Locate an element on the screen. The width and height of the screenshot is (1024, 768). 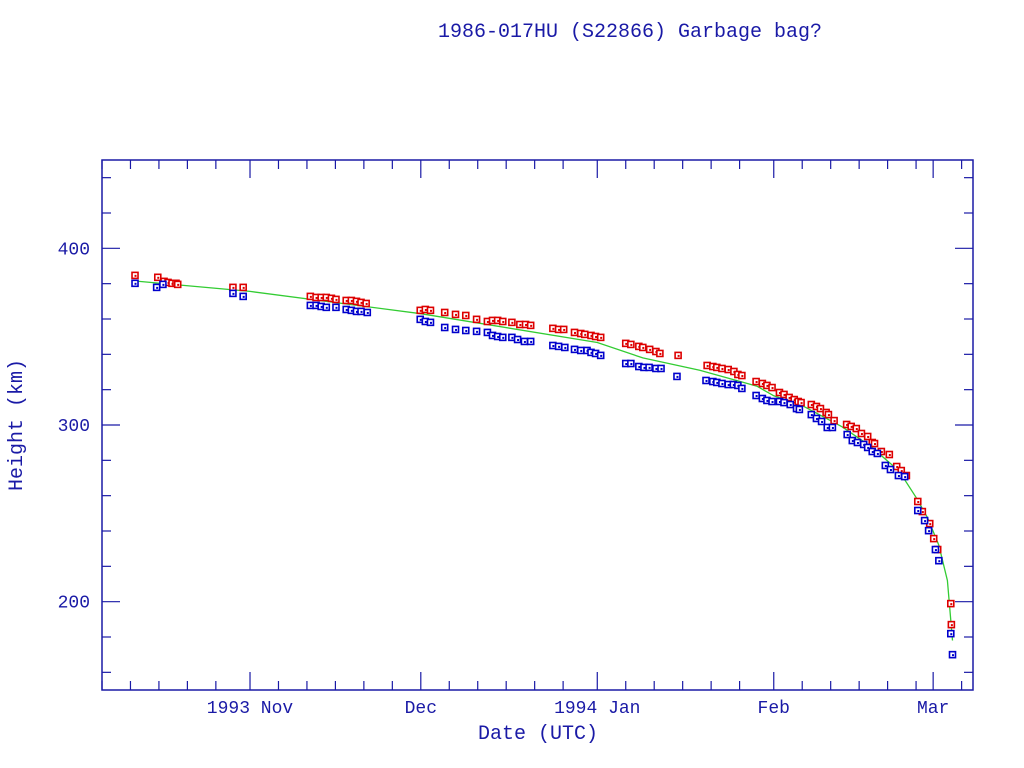
y-tick-label: 200 is located at coordinates (74, 604).